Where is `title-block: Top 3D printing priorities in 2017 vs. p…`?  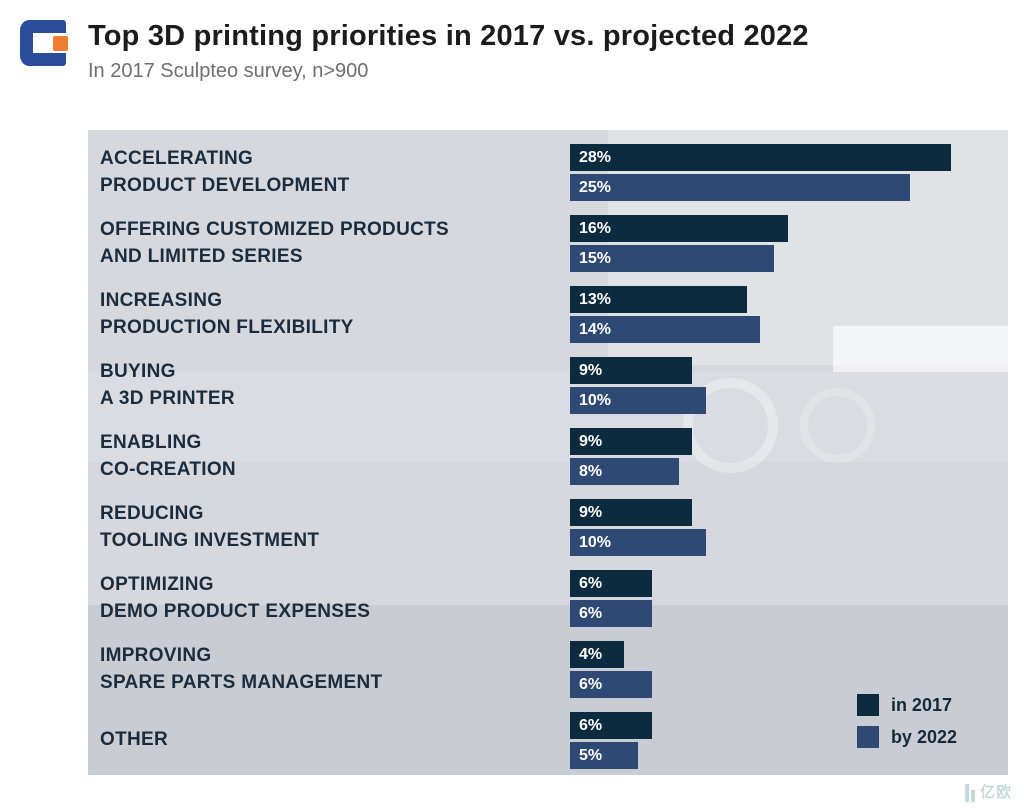 title-block: Top 3D printing priorities in 2017 vs. p… is located at coordinates (448, 48).